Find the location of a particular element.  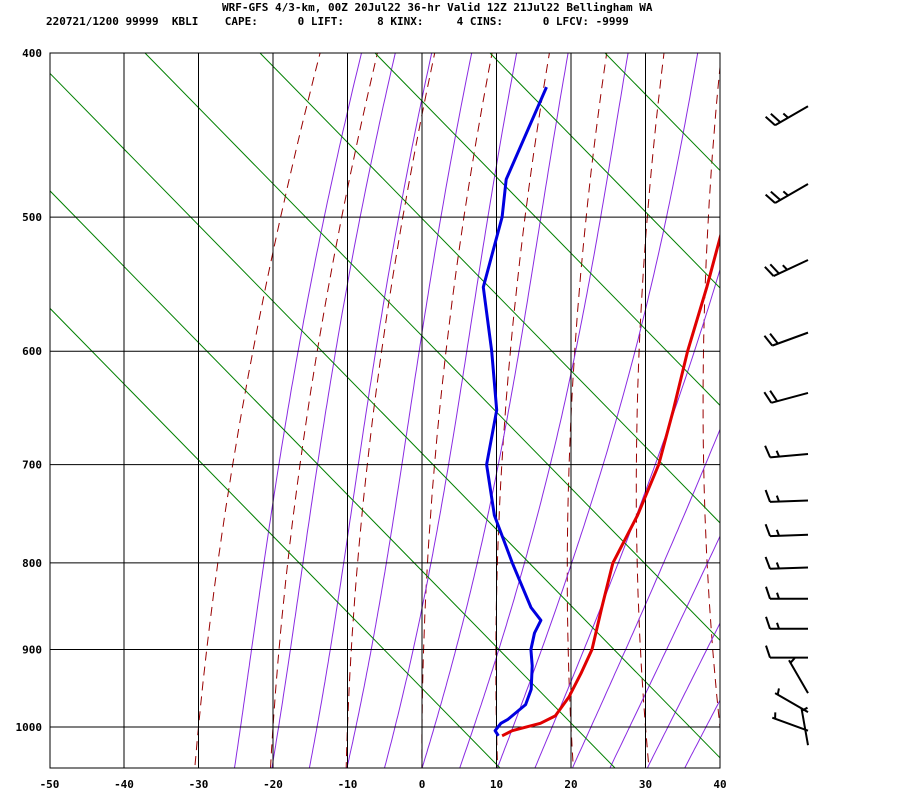

temperature-tick-label: 40 is located at coordinates (719, 784).